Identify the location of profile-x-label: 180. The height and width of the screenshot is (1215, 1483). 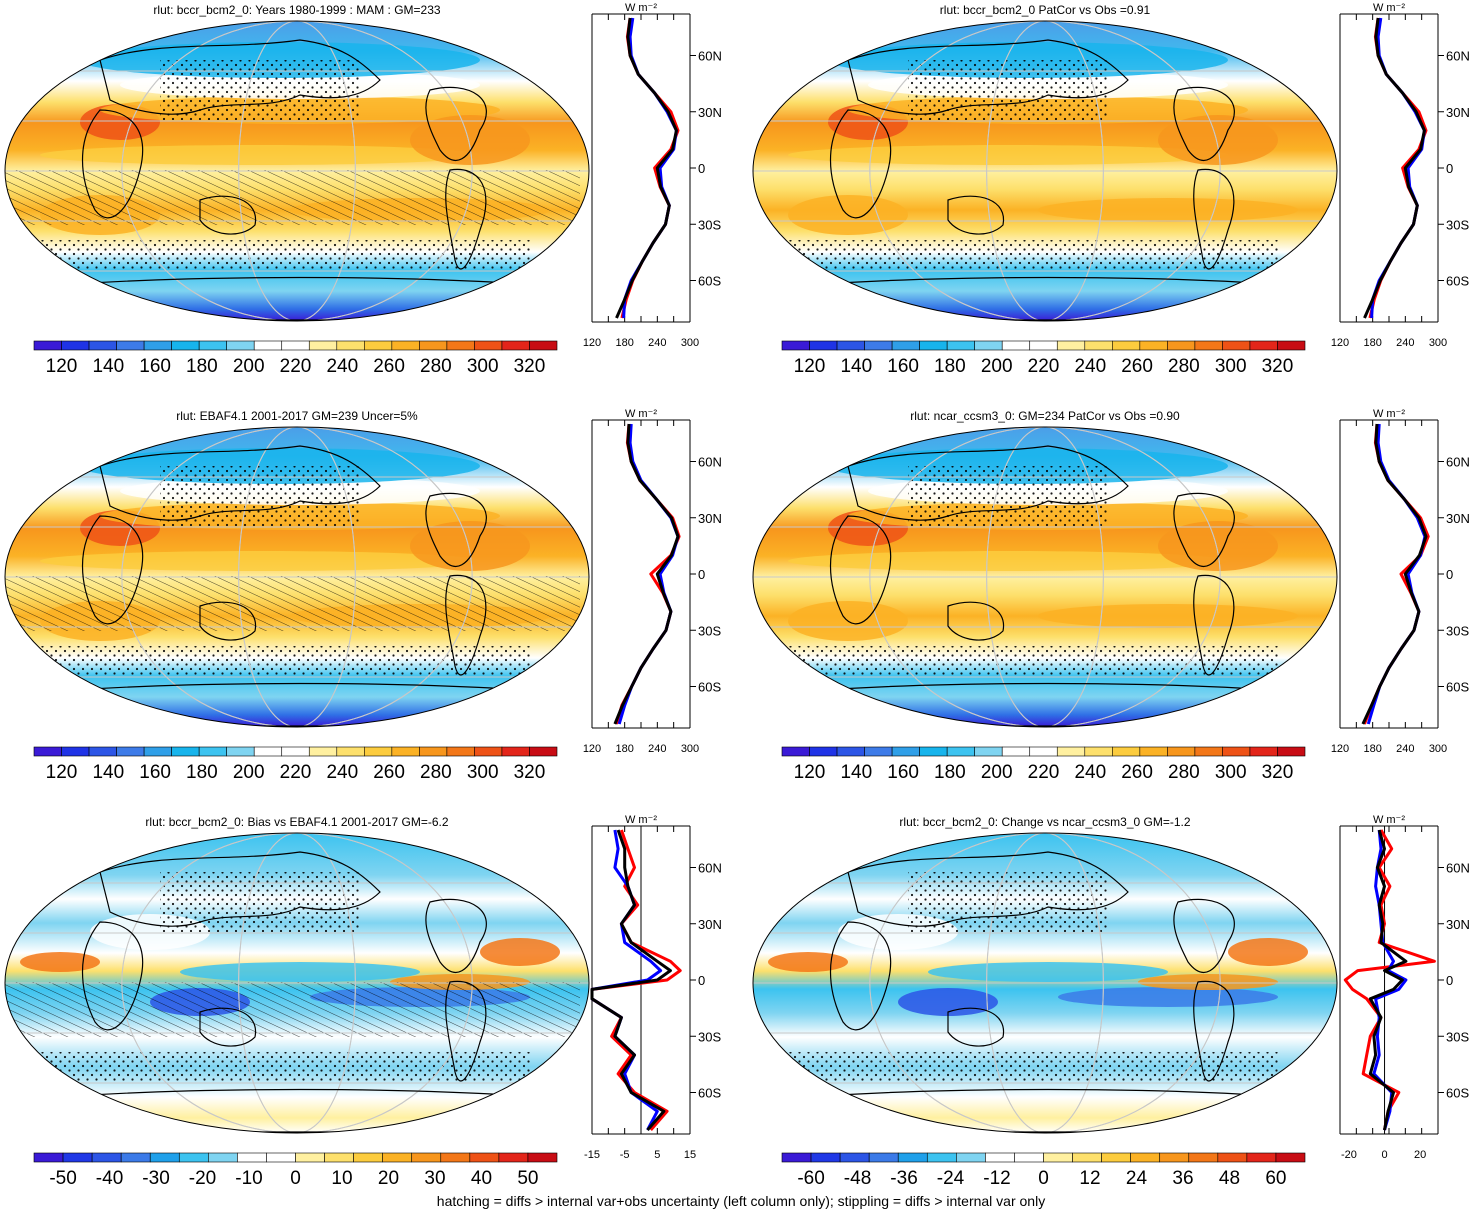
(1372, 749).